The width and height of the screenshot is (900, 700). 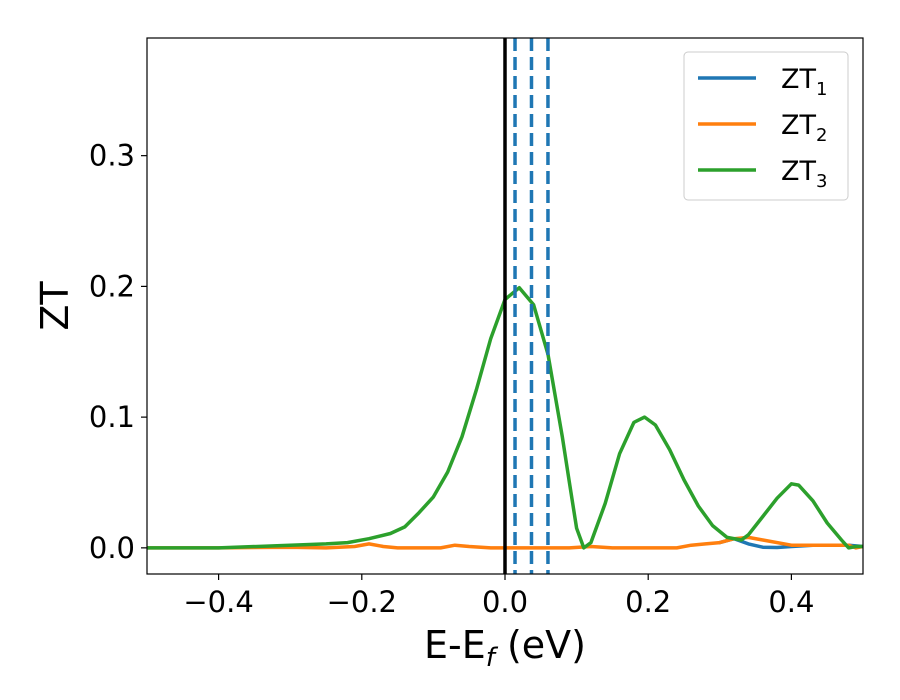 What do you see at coordinates (362, 602) in the screenshot?
I see `x-tick-label: −0.2` at bounding box center [362, 602].